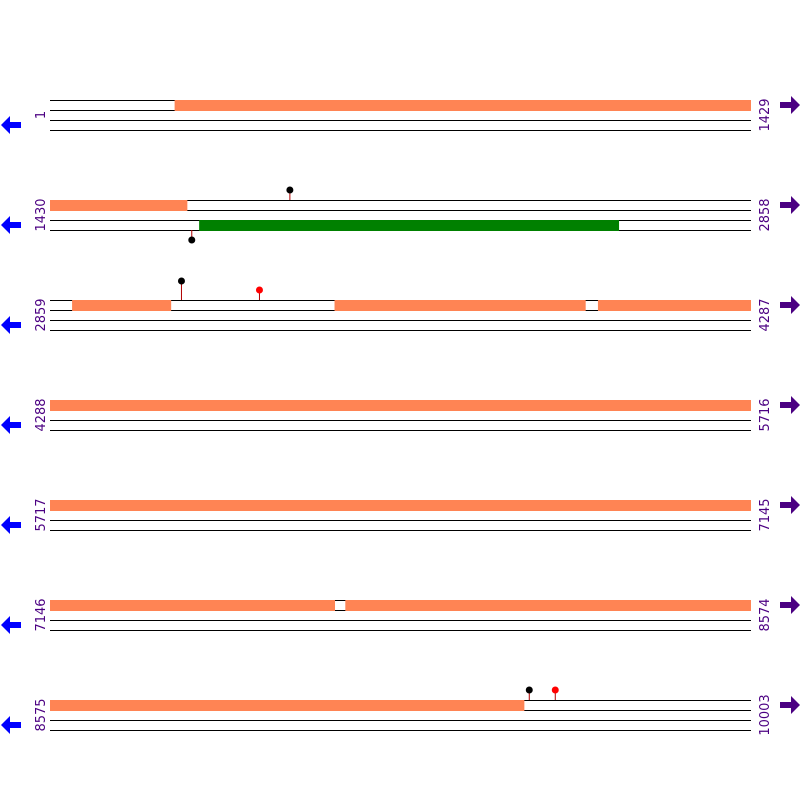 This screenshot has width=800, height=800. What do you see at coordinates (400, 215) in the screenshot?
I see `sequence-row: 1430 2858` at bounding box center [400, 215].